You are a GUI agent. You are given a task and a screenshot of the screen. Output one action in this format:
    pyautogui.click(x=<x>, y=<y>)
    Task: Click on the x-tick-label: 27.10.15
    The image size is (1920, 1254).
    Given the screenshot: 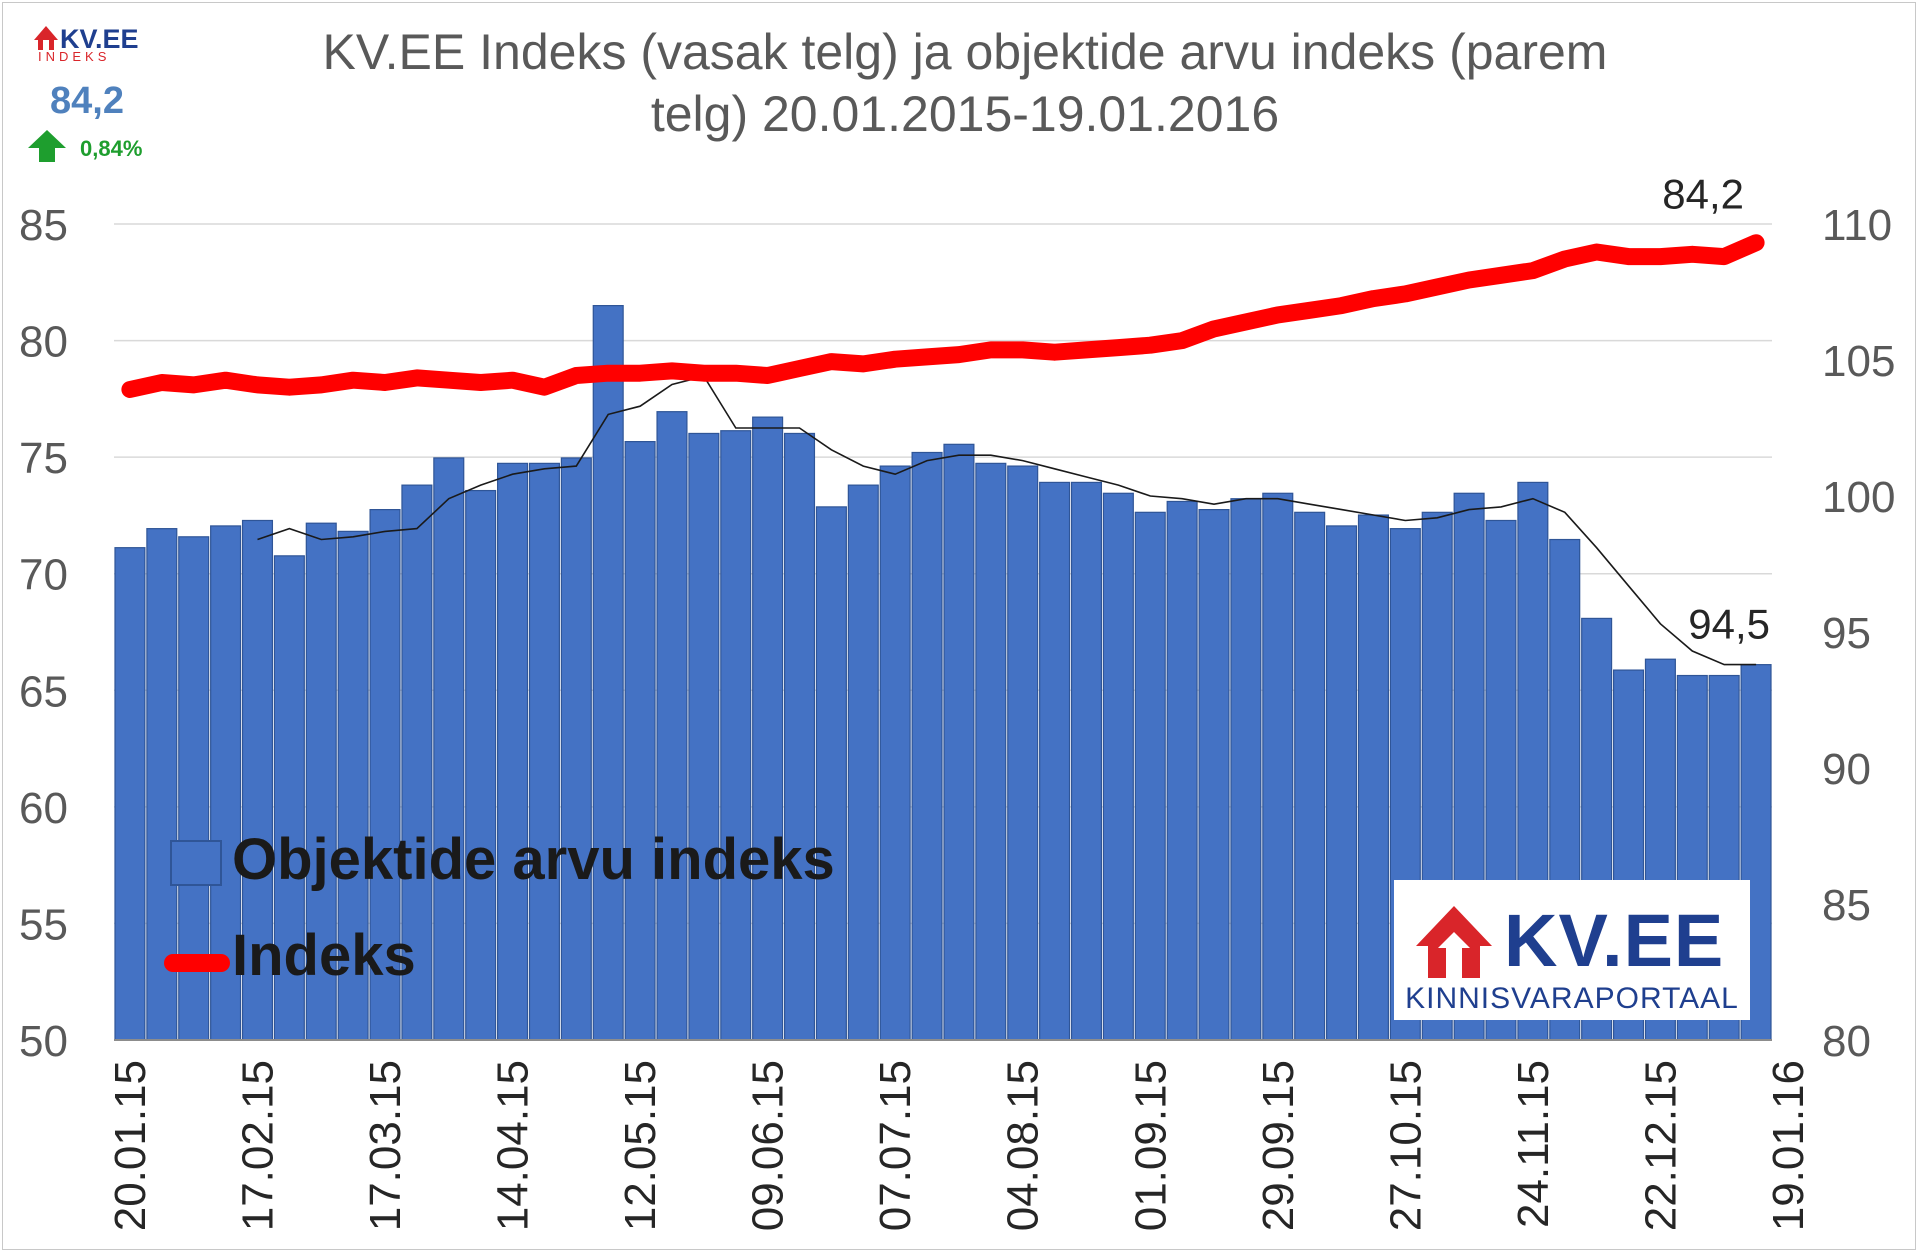 What is the action you would take?
    pyautogui.click(x=1405, y=1145)
    